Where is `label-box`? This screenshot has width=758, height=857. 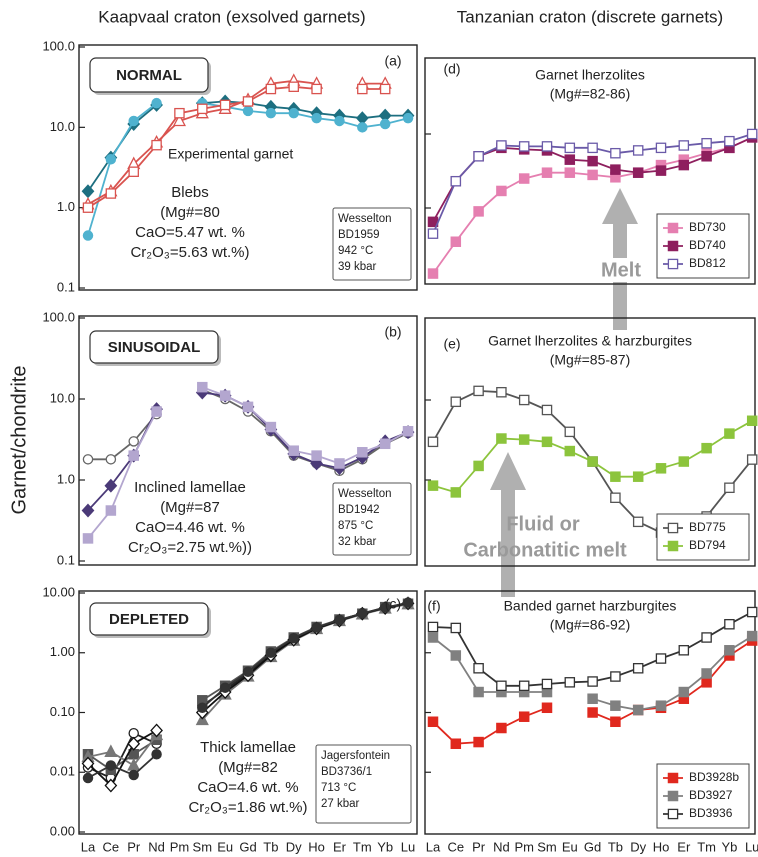 label-box is located at coordinates (149, 619).